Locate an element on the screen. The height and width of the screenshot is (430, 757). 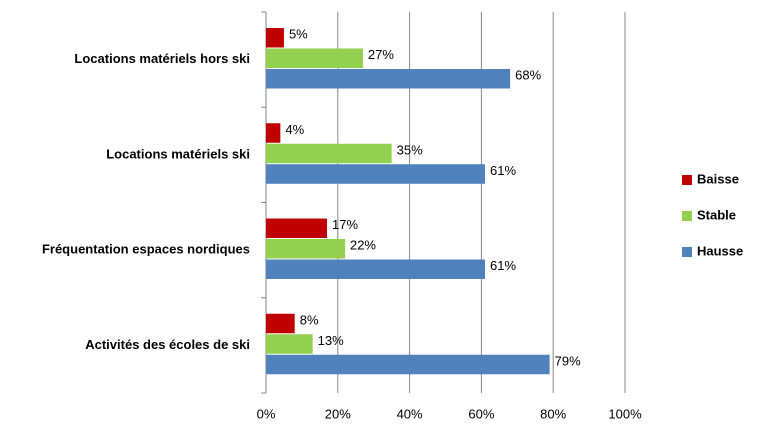
x-tick-label: 0% is located at coordinates (266, 413).